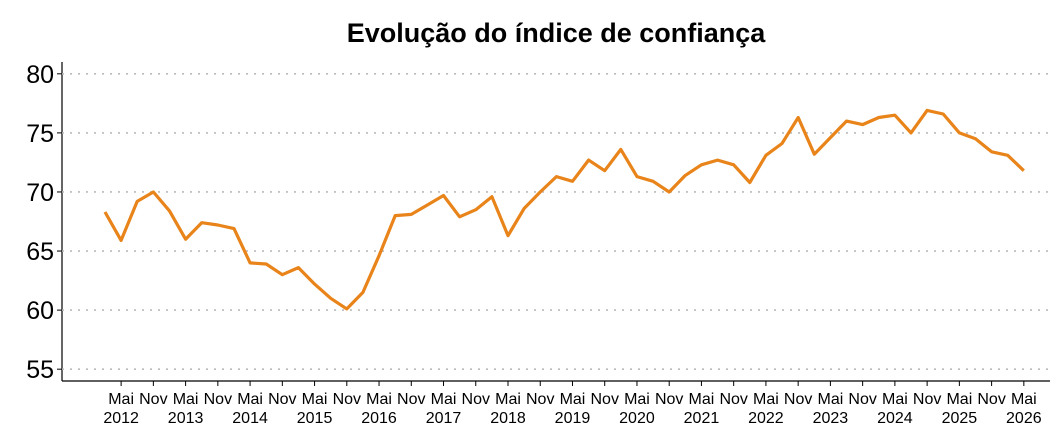 This screenshot has width=1057, height=430. What do you see at coordinates (40, 311) in the screenshot?
I see `y-tick-label: 60` at bounding box center [40, 311].